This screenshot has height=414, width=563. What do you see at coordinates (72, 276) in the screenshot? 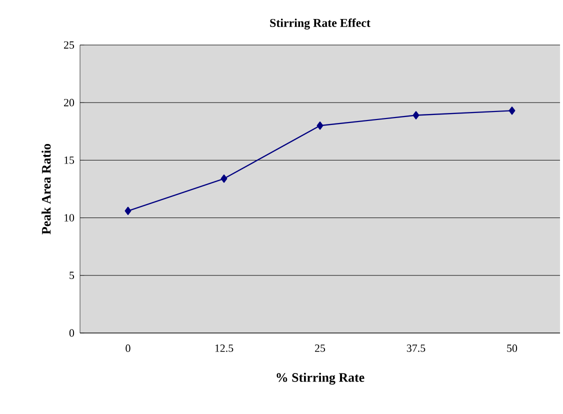
I see `y-tick-label: 5` at bounding box center [72, 276].